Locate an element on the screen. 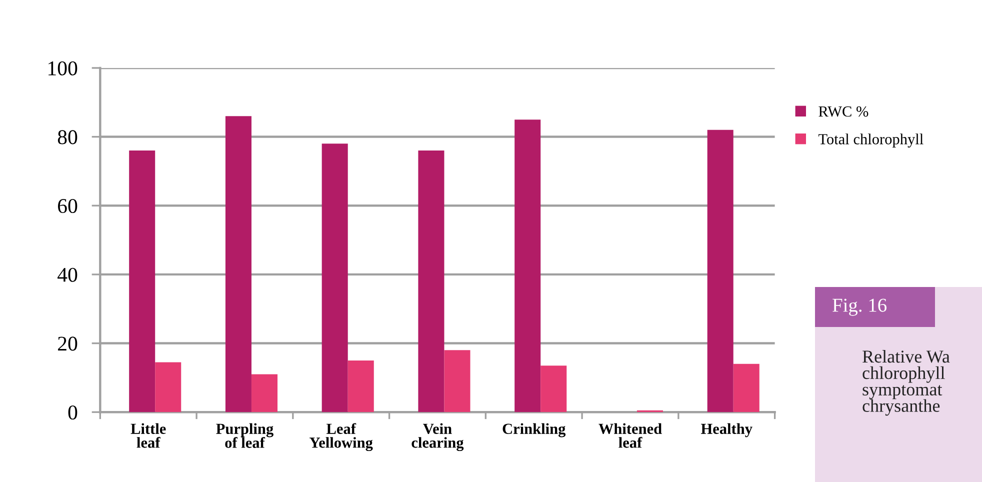  y-tick-label: 40 is located at coordinates (68, 275).